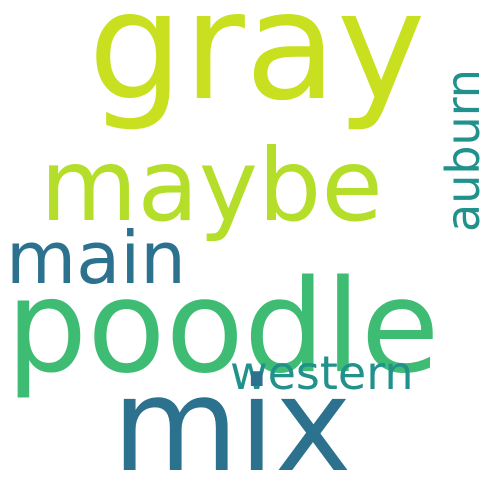  What do you see at coordinates (322, 373) in the screenshot?
I see `word-western: western` at bounding box center [322, 373].